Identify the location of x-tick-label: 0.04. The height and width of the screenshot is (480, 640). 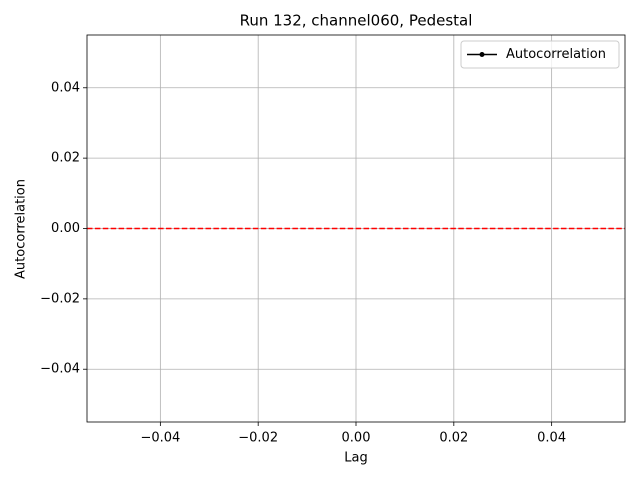
(551, 438).